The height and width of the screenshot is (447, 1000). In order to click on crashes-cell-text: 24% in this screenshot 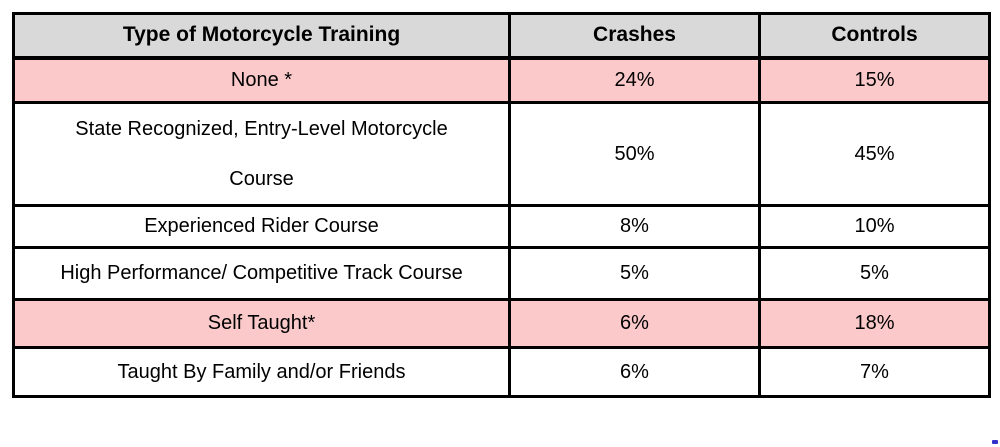, I will do `click(634, 79)`.